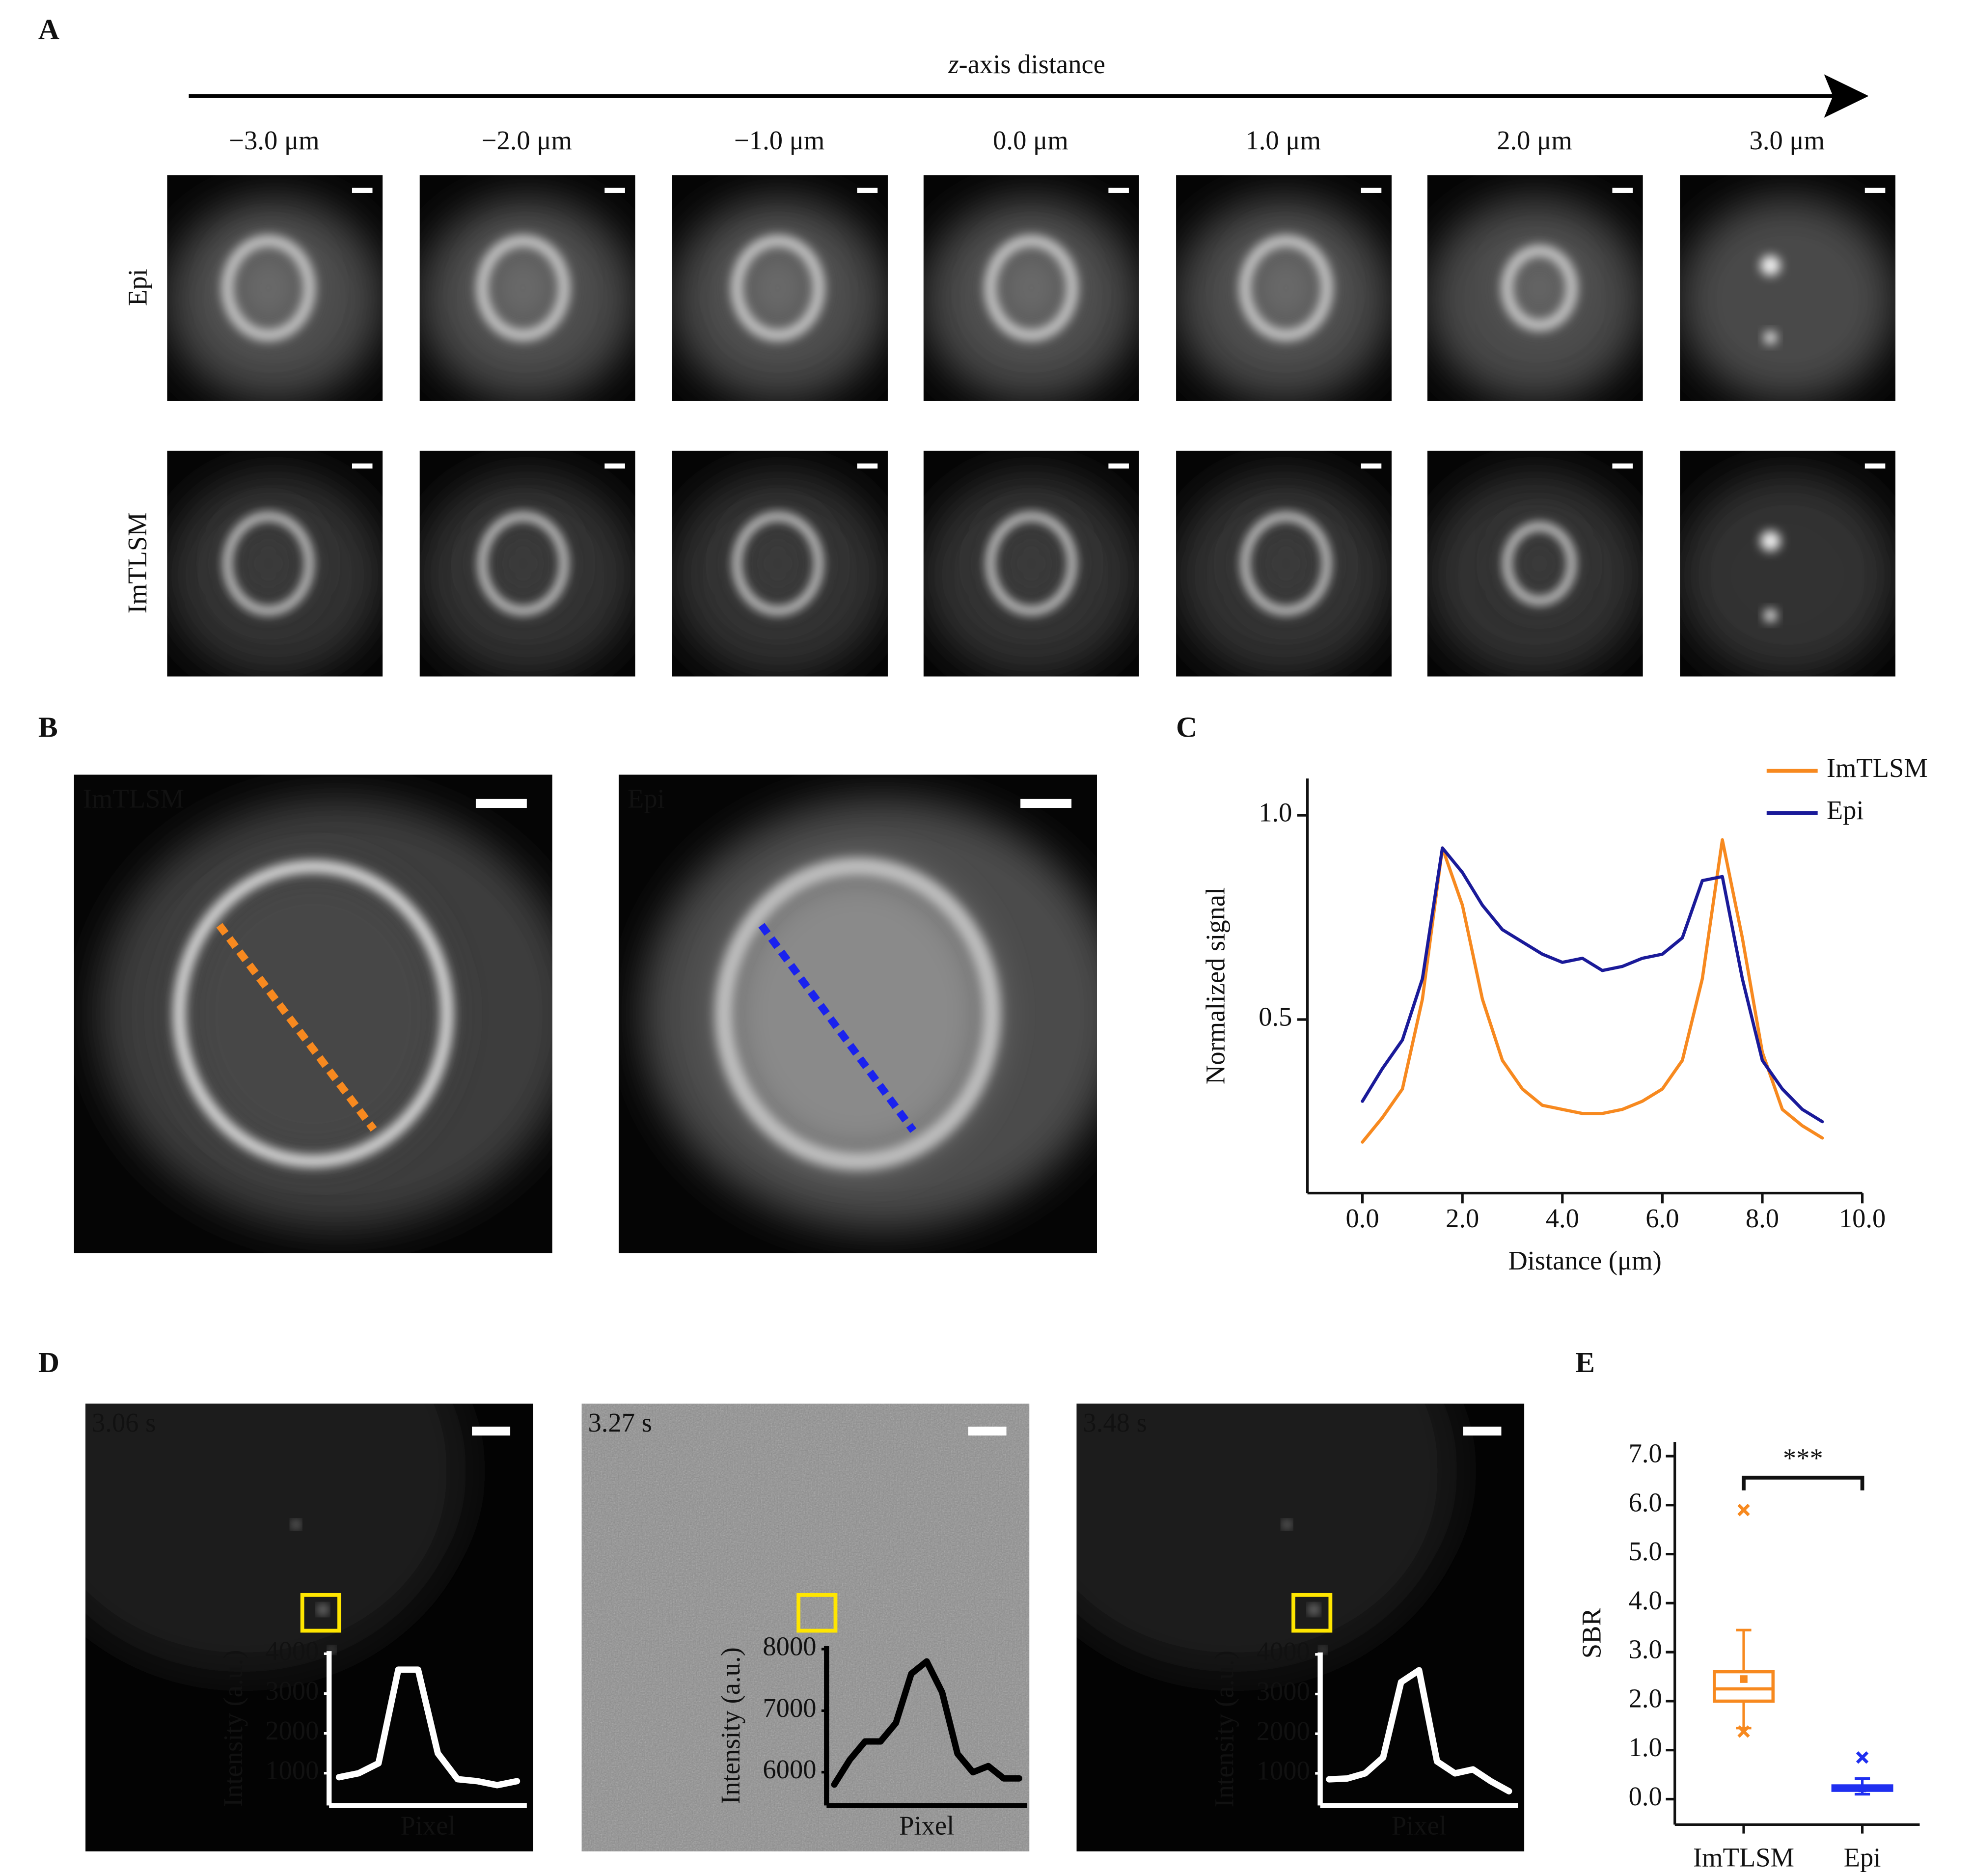  Describe the element at coordinates (1788, 575) in the screenshot. I see `cell-haze` at that location.